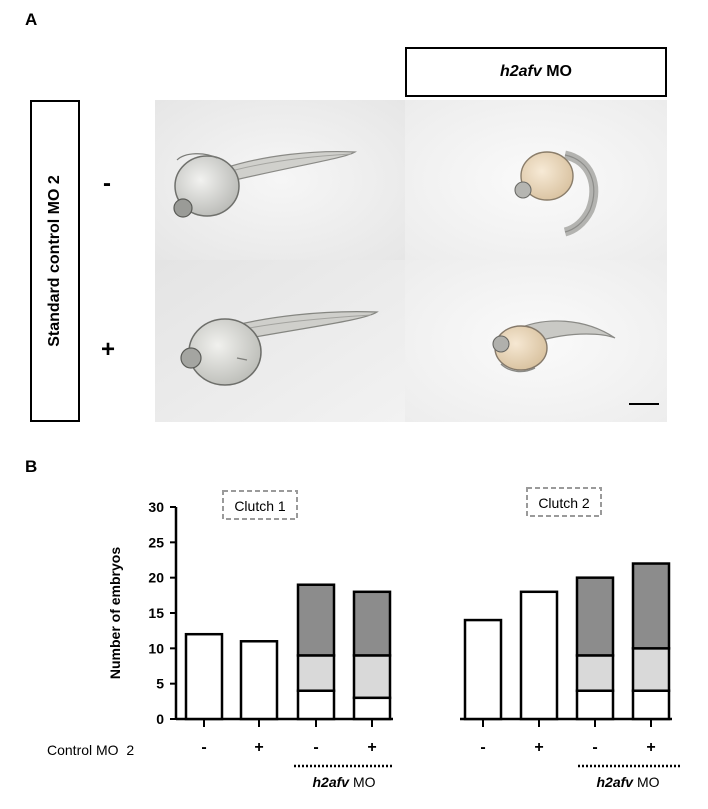 This screenshot has width=708, height=809. Describe the element at coordinates (315, 747) in the screenshot. I see `x-sign-3: -` at that location.